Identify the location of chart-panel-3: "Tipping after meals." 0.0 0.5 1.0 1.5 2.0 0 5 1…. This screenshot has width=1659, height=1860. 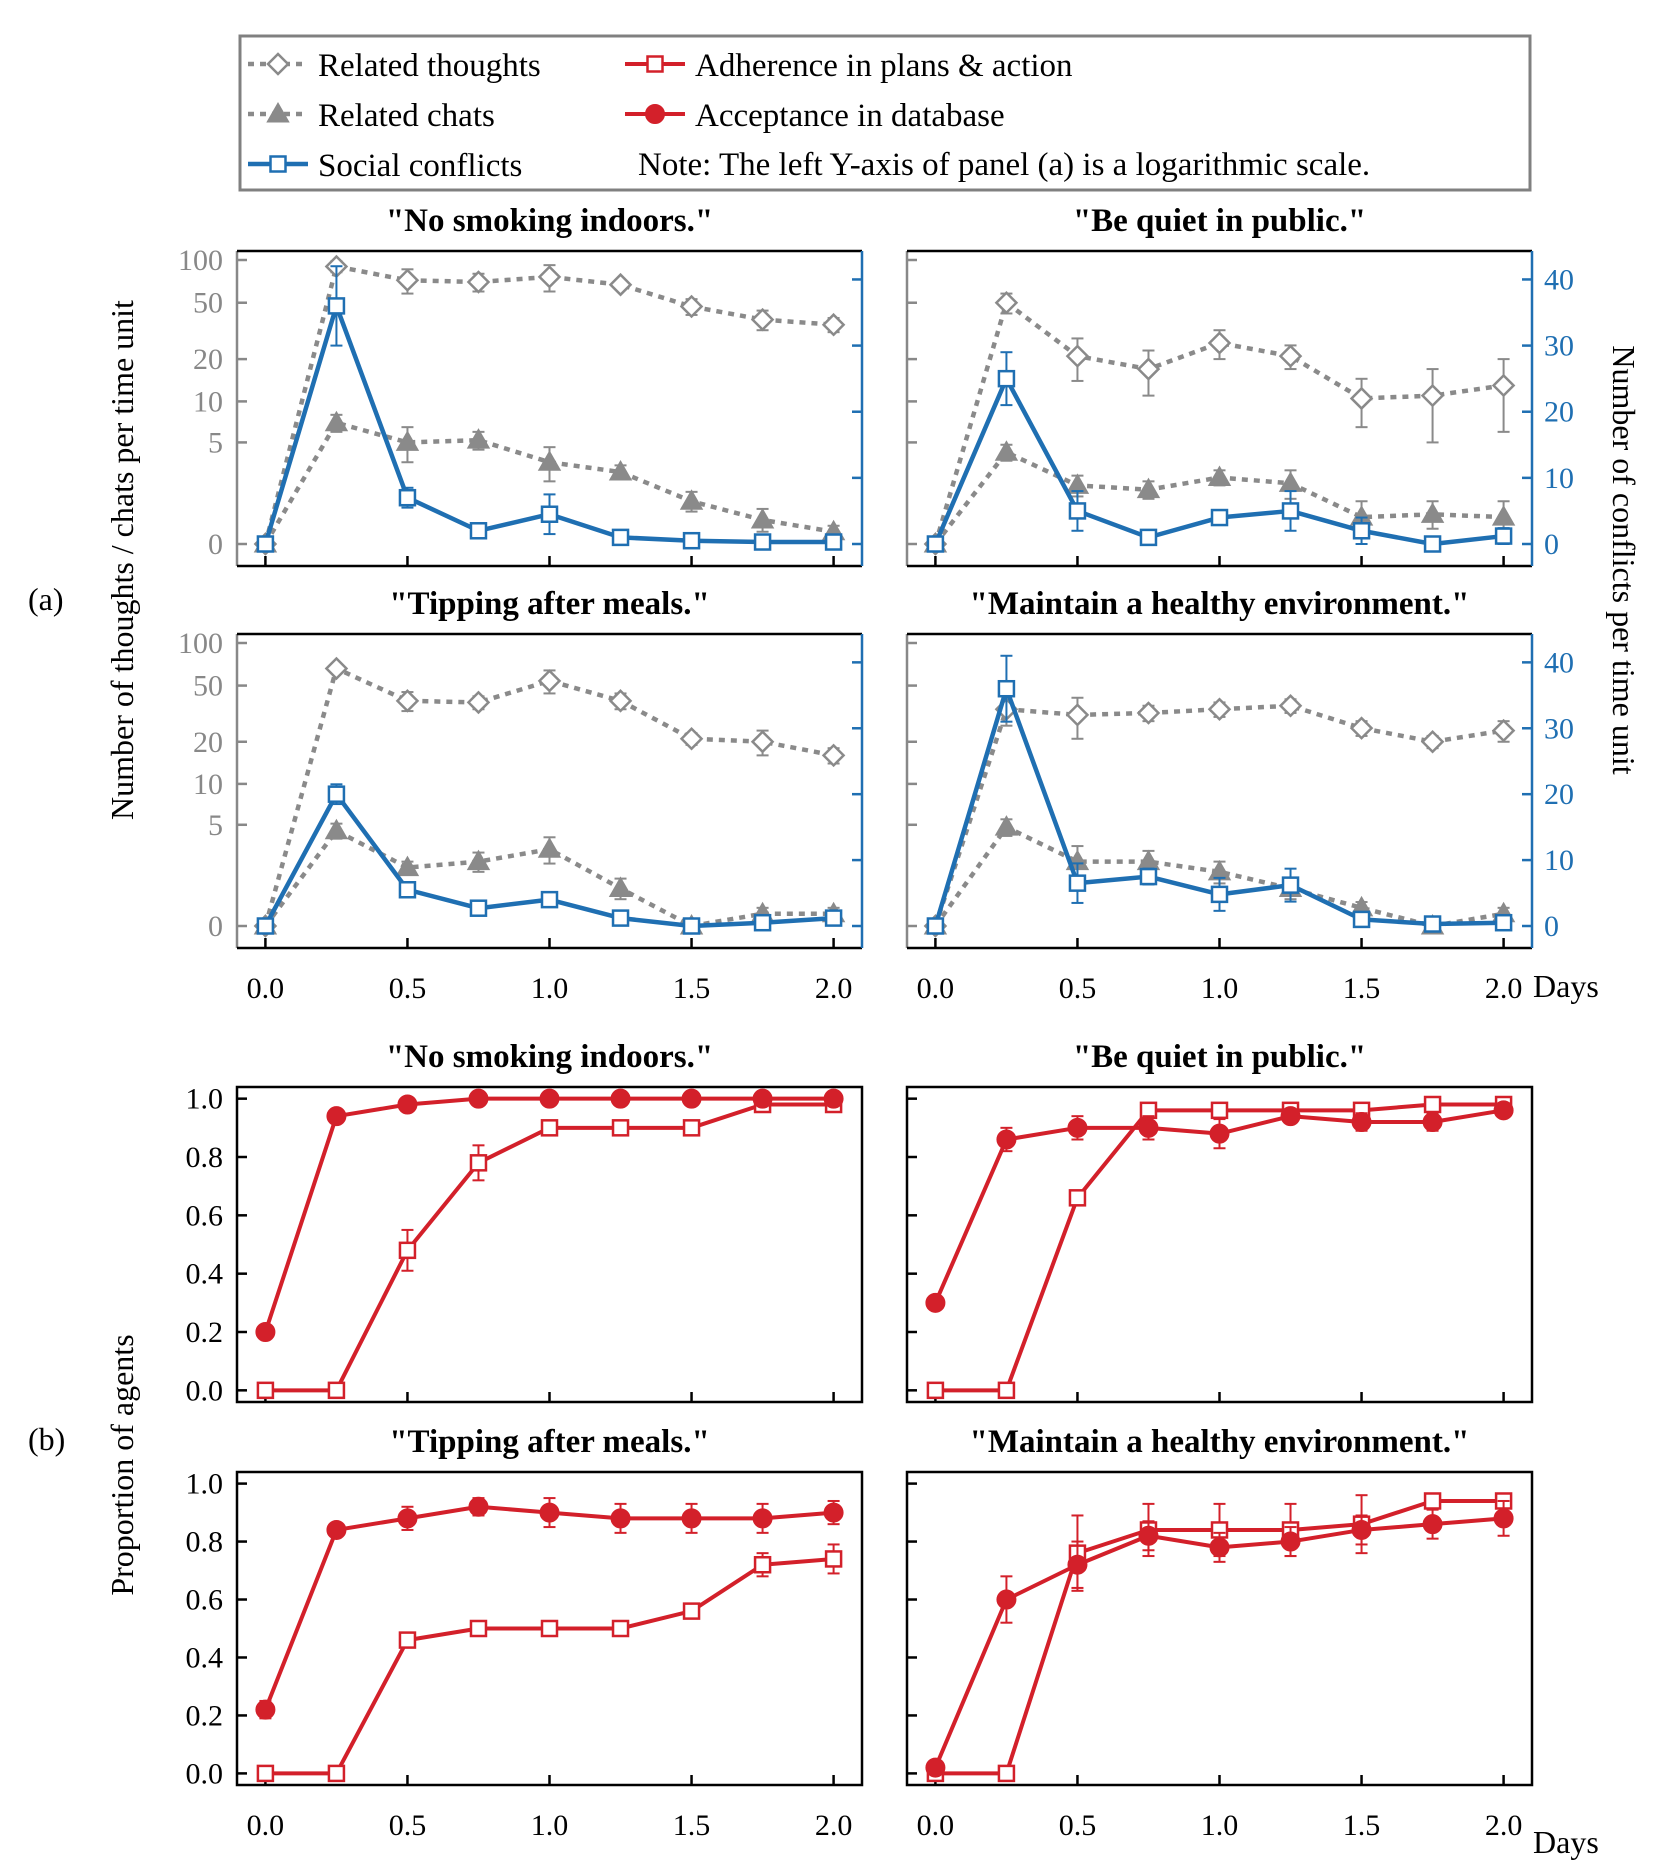
(521, 795).